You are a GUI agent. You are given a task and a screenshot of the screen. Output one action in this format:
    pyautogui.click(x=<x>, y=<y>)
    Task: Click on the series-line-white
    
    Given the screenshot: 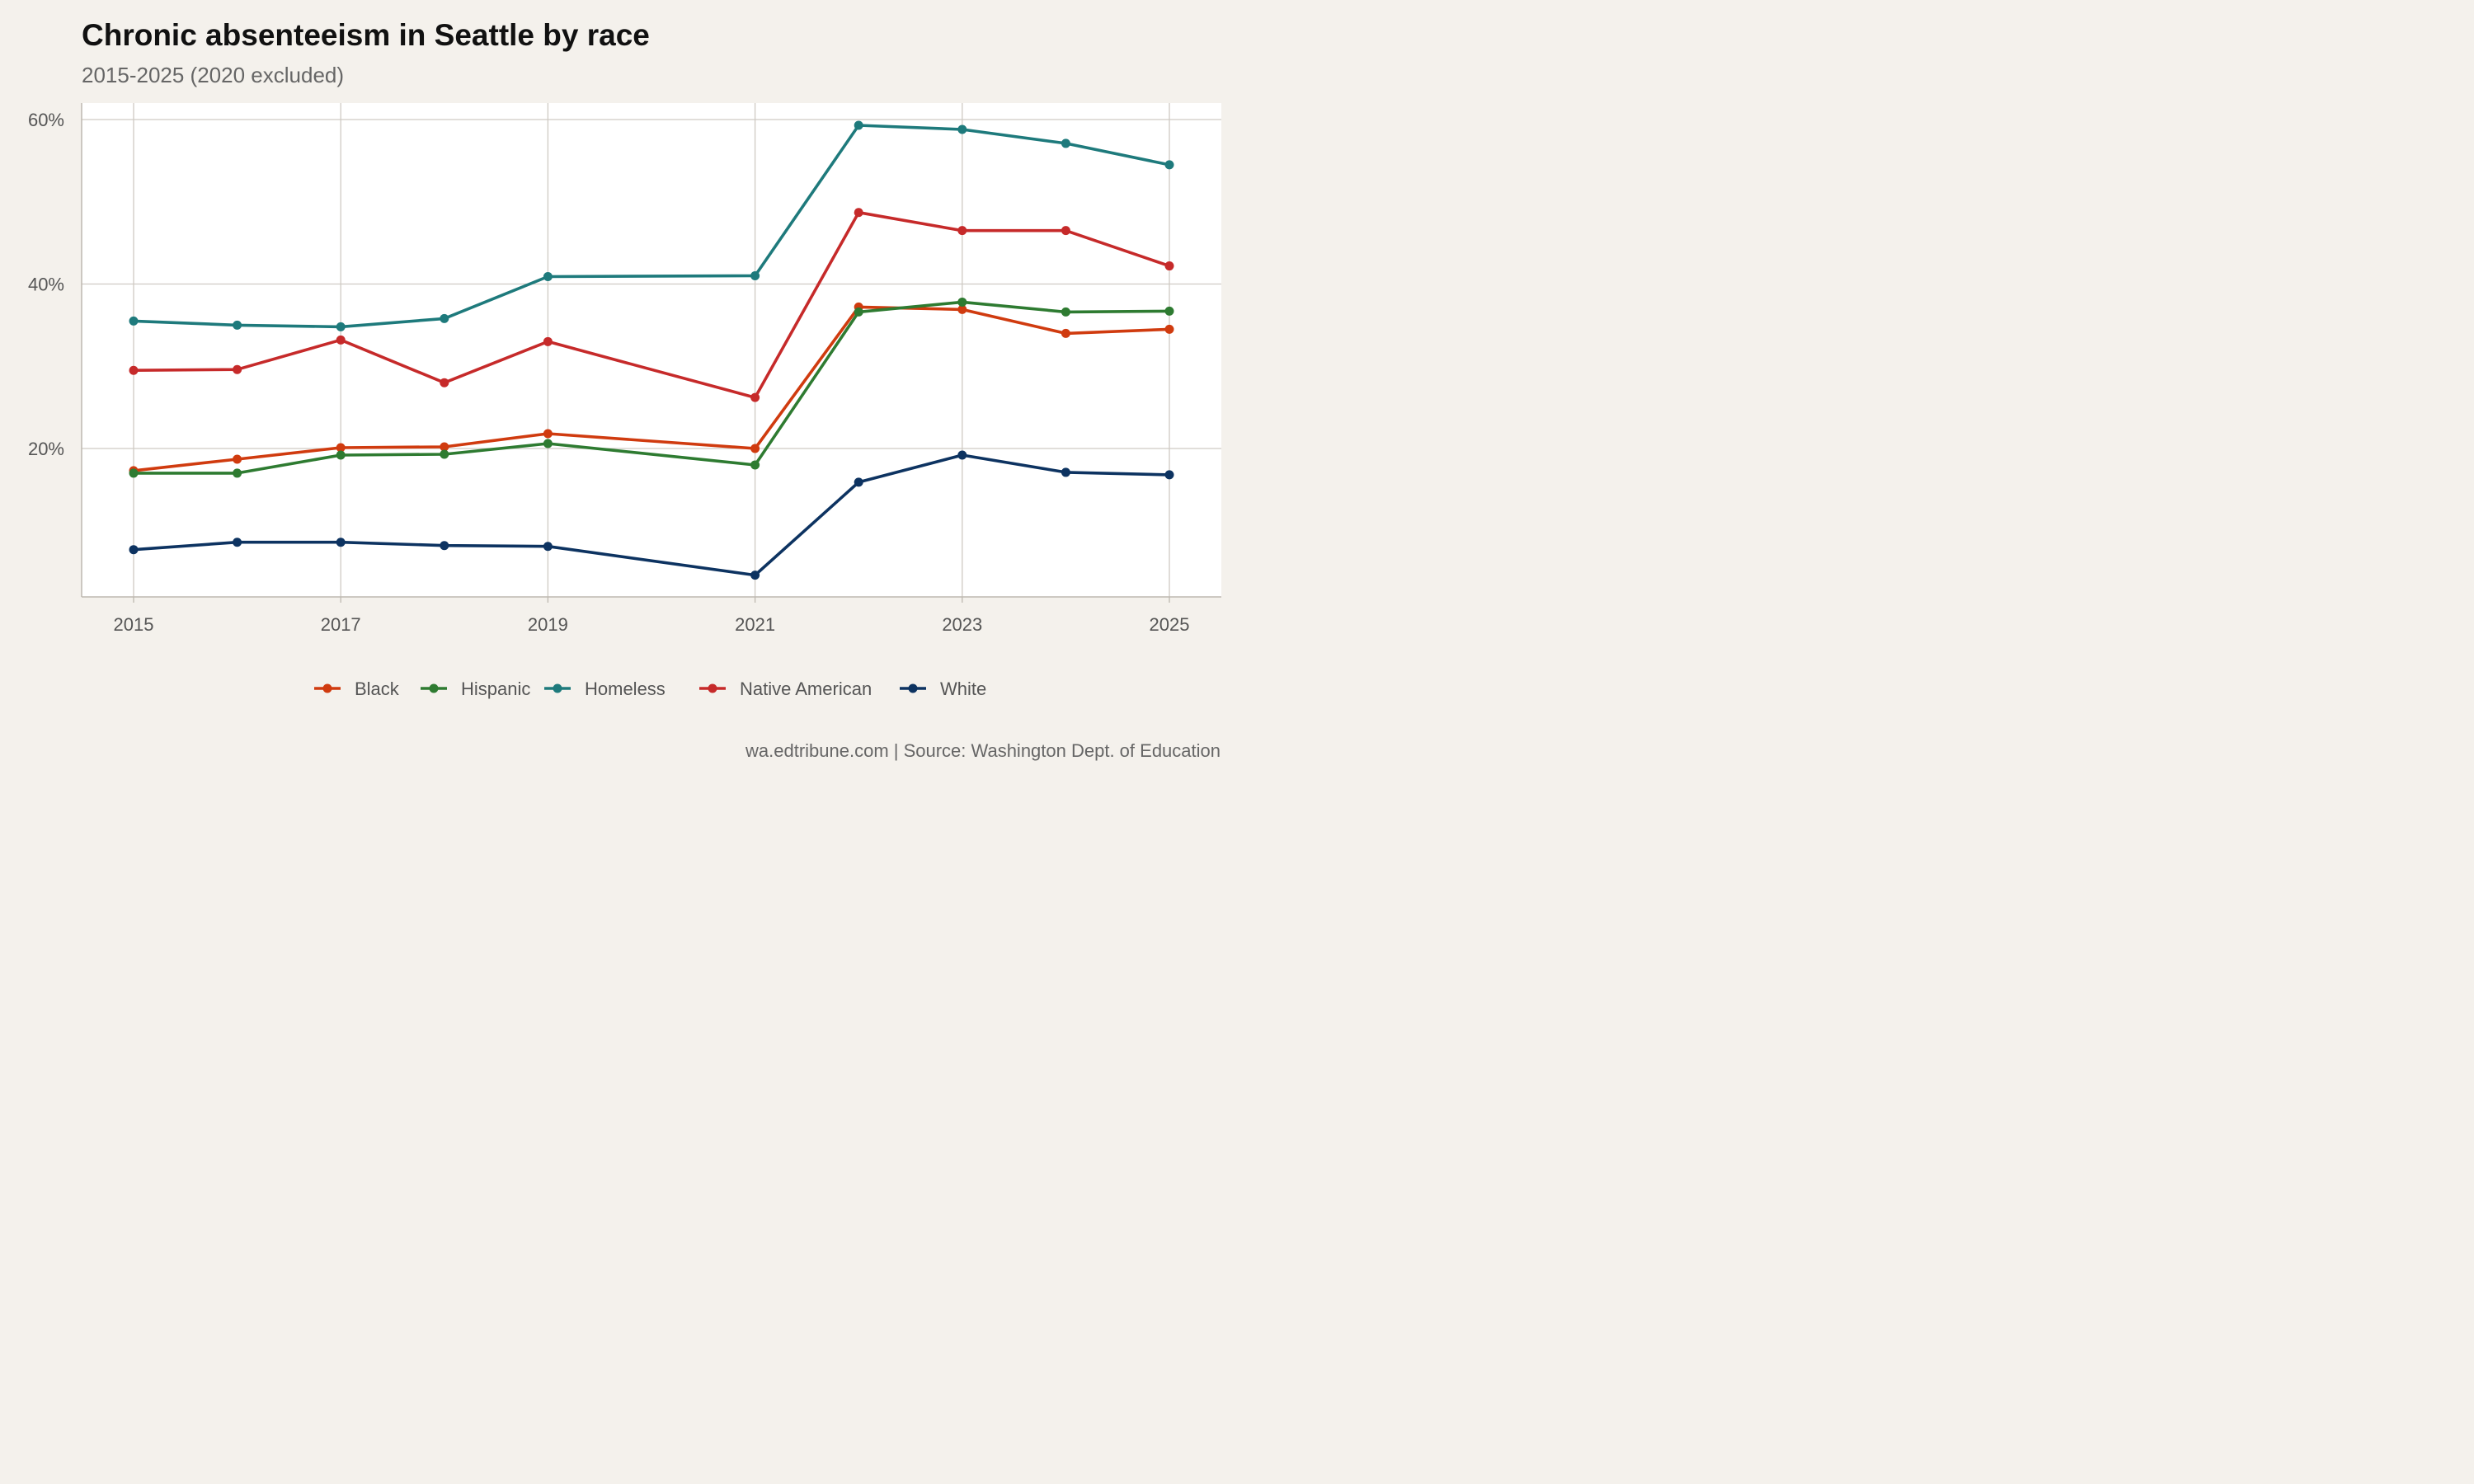 What is the action you would take?
    pyautogui.click(x=651, y=515)
    